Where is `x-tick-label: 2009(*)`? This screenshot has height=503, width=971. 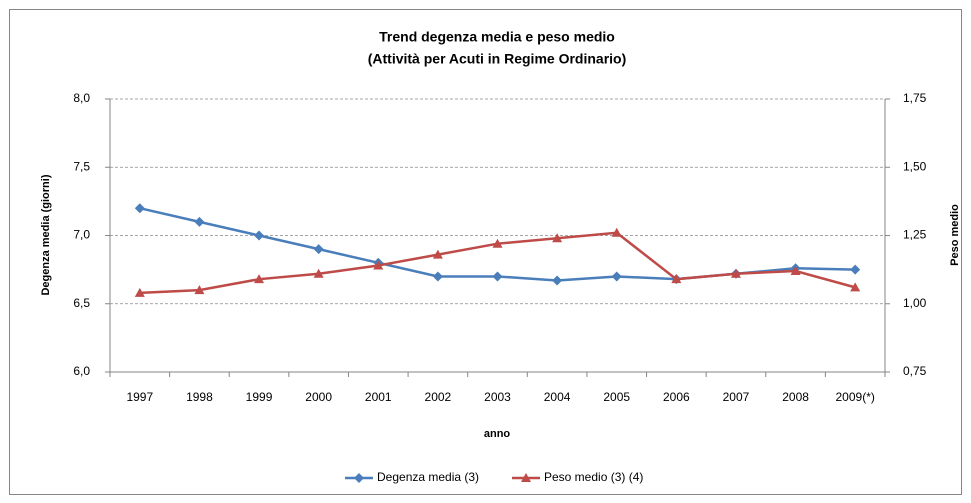 x-tick-label: 2009(*) is located at coordinates (855, 397).